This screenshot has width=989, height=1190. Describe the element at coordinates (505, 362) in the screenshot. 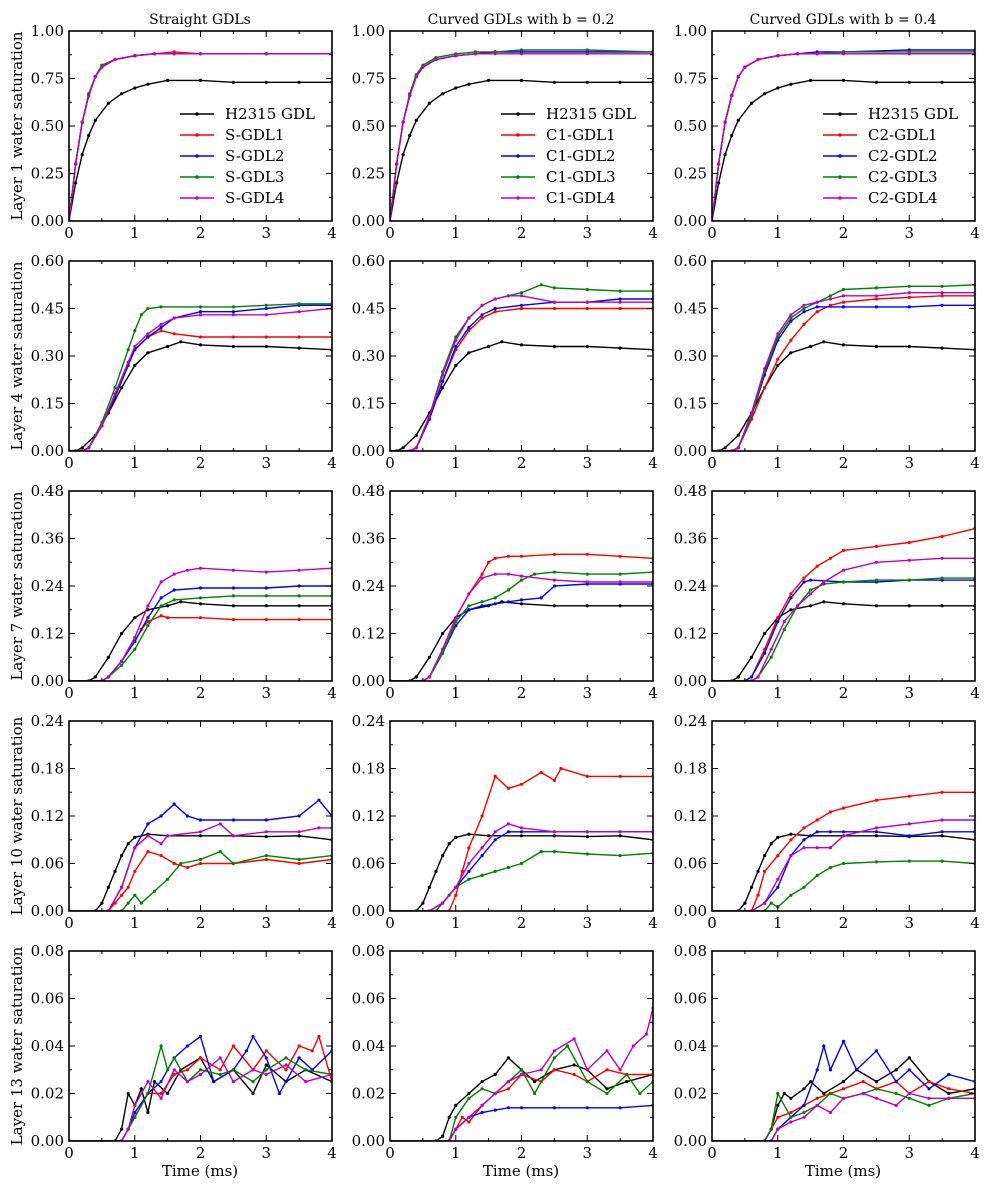

I see `panel-r2-c2: 0 1 2 3 4 0.00 0.15 0.30 0.45 0.60` at that location.